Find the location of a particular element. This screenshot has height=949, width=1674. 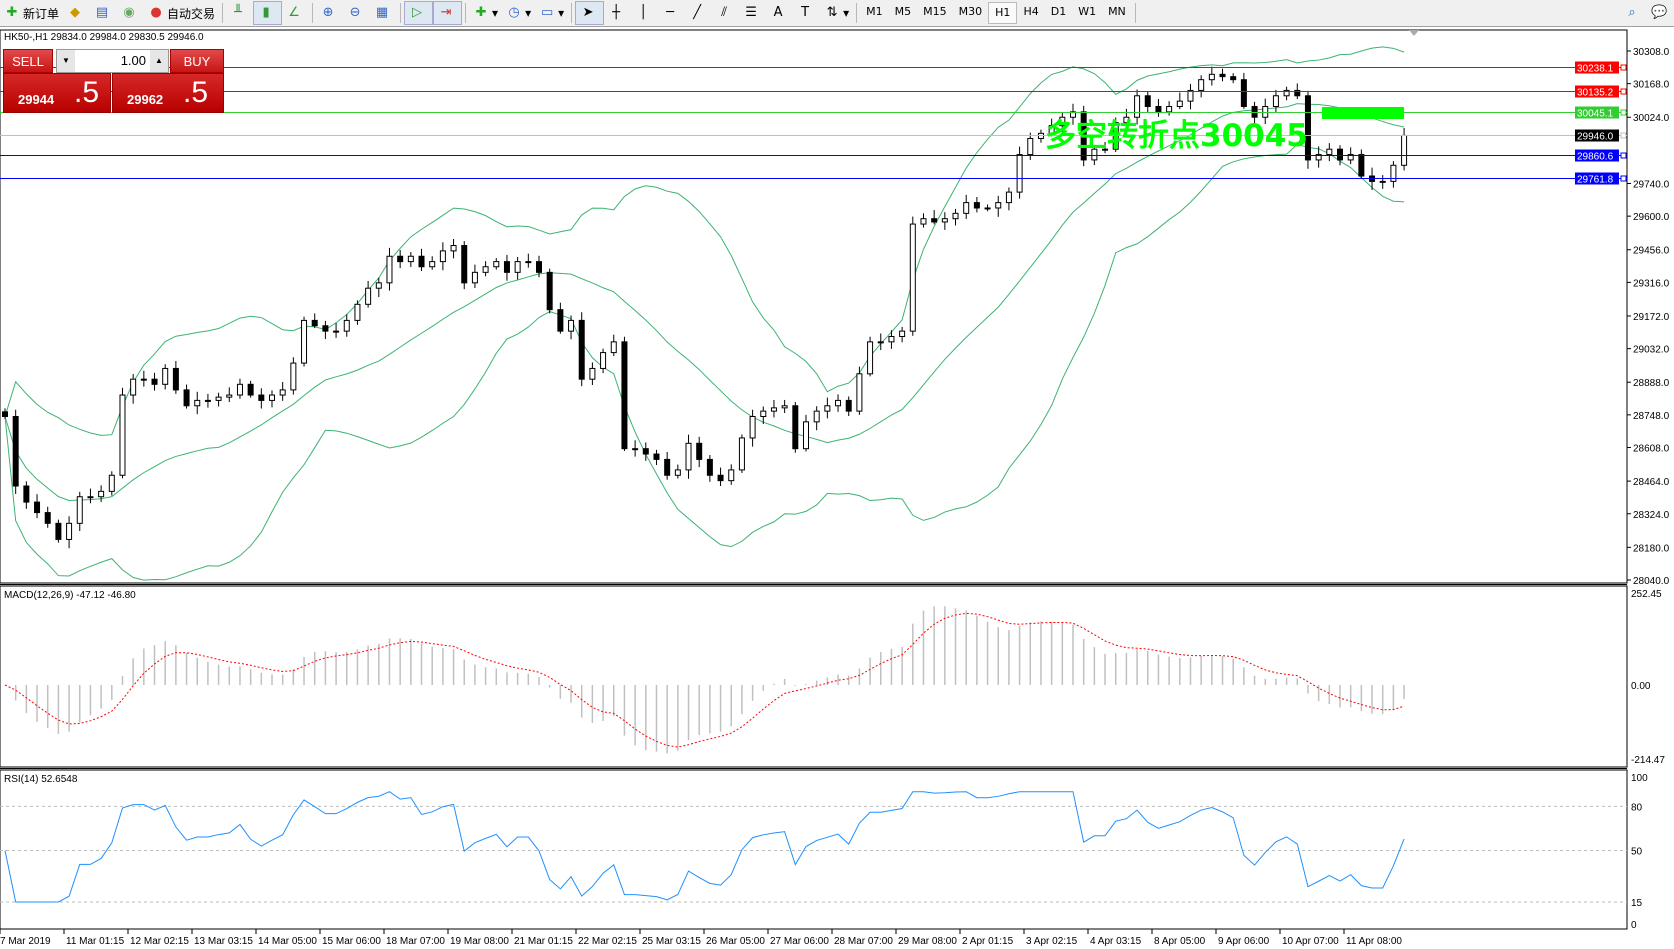

line-chart-button: ∠ is located at coordinates (295, 13).